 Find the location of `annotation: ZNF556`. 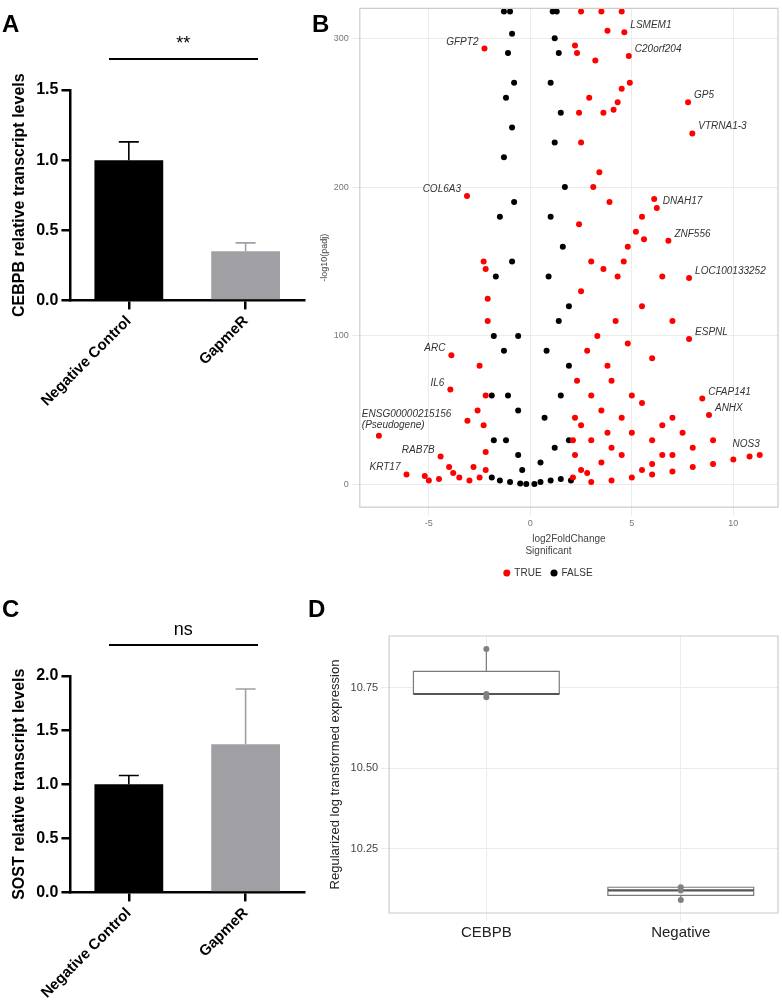

annotation: ZNF556 is located at coordinates (692, 233).